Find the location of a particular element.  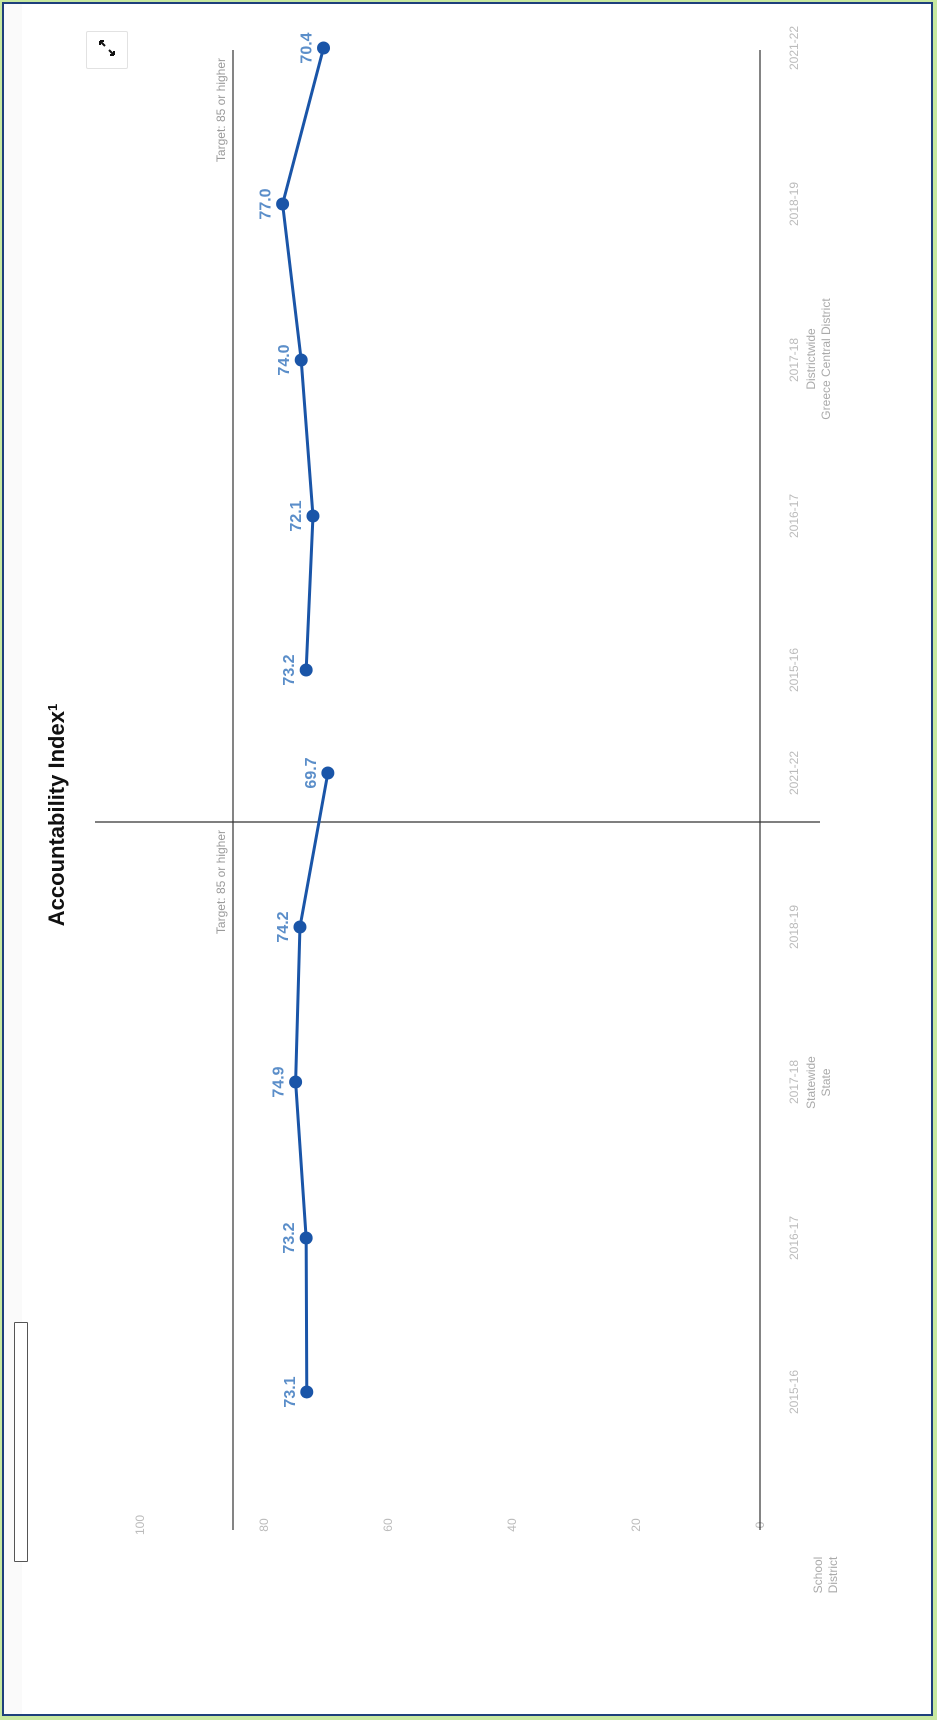

expand-arrows-icon is located at coordinates (107, 50).